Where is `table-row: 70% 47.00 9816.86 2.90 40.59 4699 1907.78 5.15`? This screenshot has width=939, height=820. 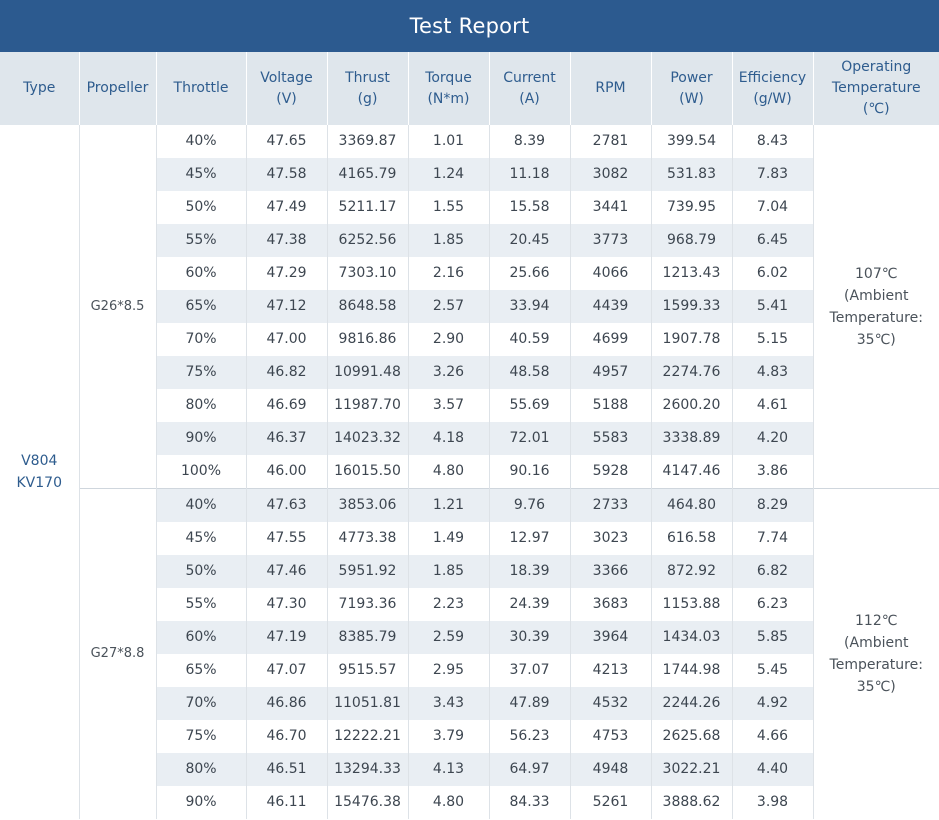 table-row: 70% 47.00 9816.86 2.90 40.59 4699 1907.78 5.15 is located at coordinates (469, 339).